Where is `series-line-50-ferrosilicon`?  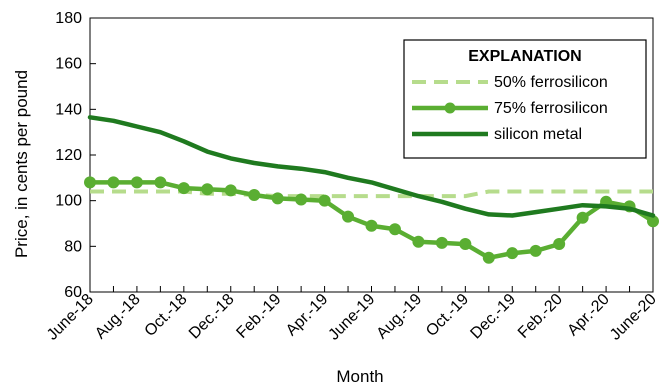 series-line-50-ferrosilicon is located at coordinates (371, 194).